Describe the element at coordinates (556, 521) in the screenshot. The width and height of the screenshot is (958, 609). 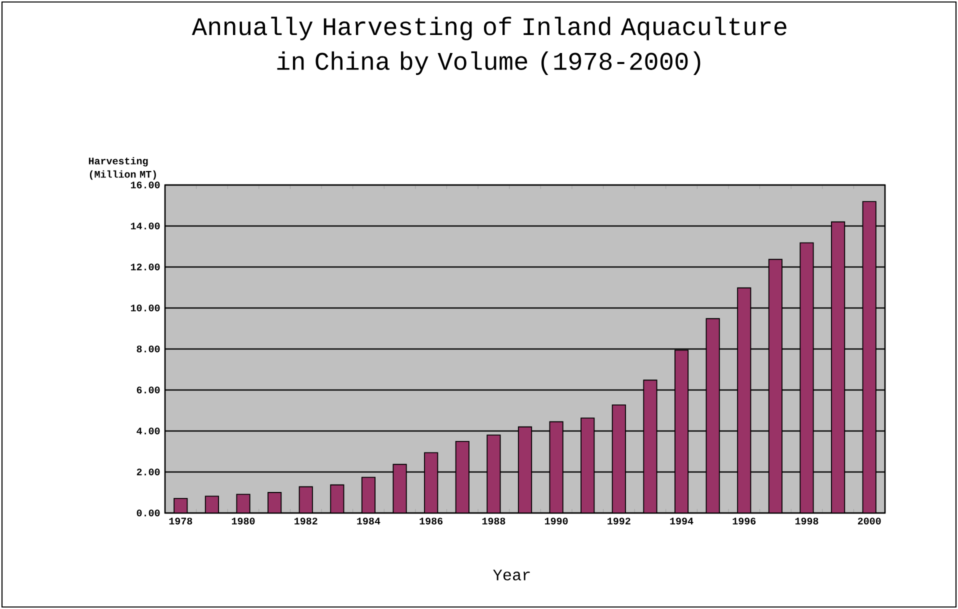
I see `x-tick-label: 1990` at that location.